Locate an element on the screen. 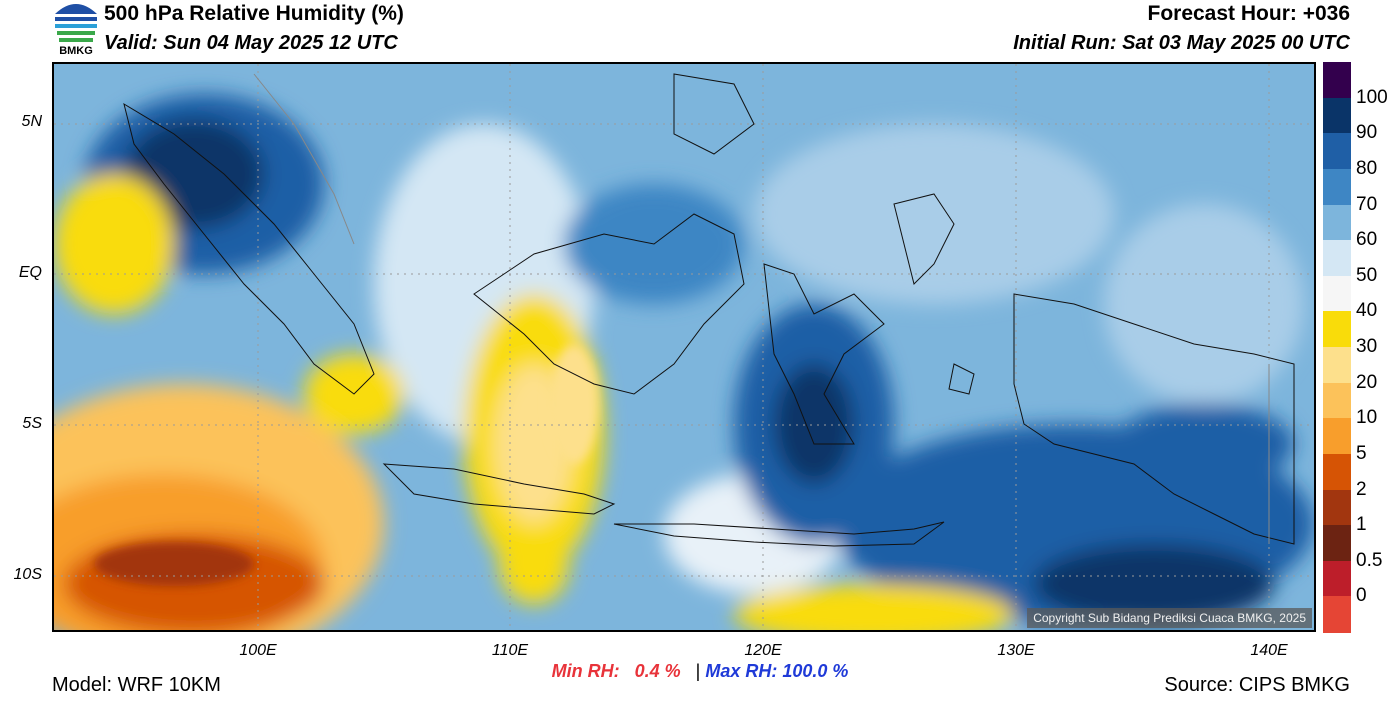 This screenshot has width=1400, height=709. lat-label-10s: 10S is located at coordinates (27, 574).